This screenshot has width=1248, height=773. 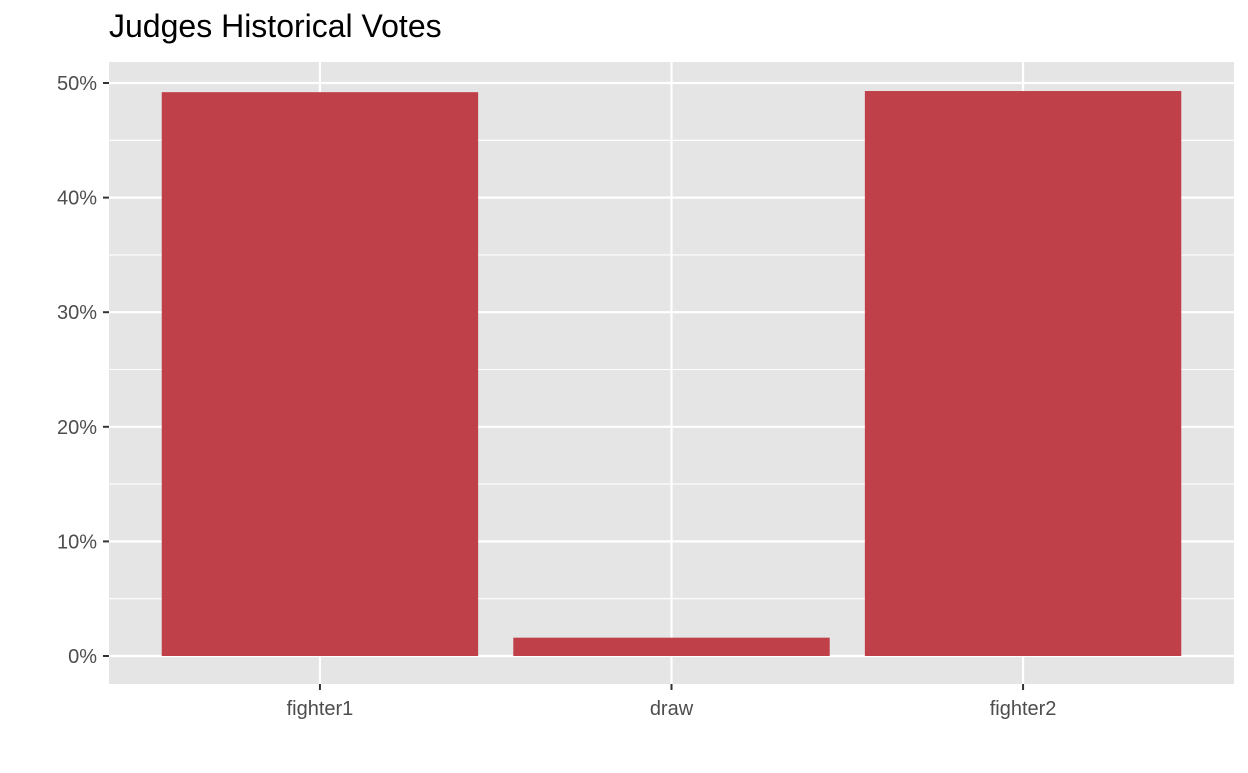 I want to click on x-tick-label: draw, so click(x=672, y=709).